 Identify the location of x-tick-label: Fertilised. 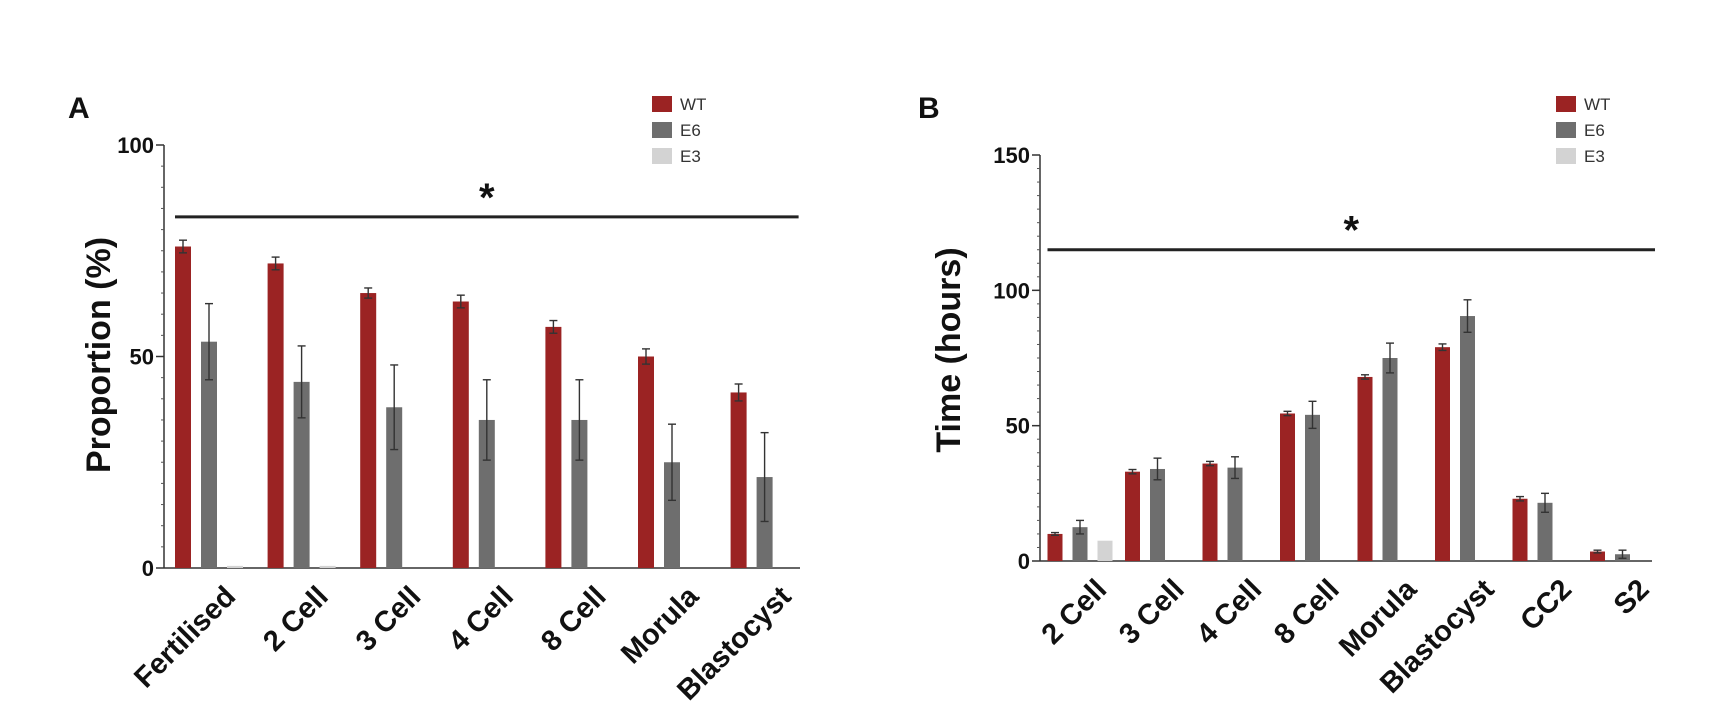
(185, 637).